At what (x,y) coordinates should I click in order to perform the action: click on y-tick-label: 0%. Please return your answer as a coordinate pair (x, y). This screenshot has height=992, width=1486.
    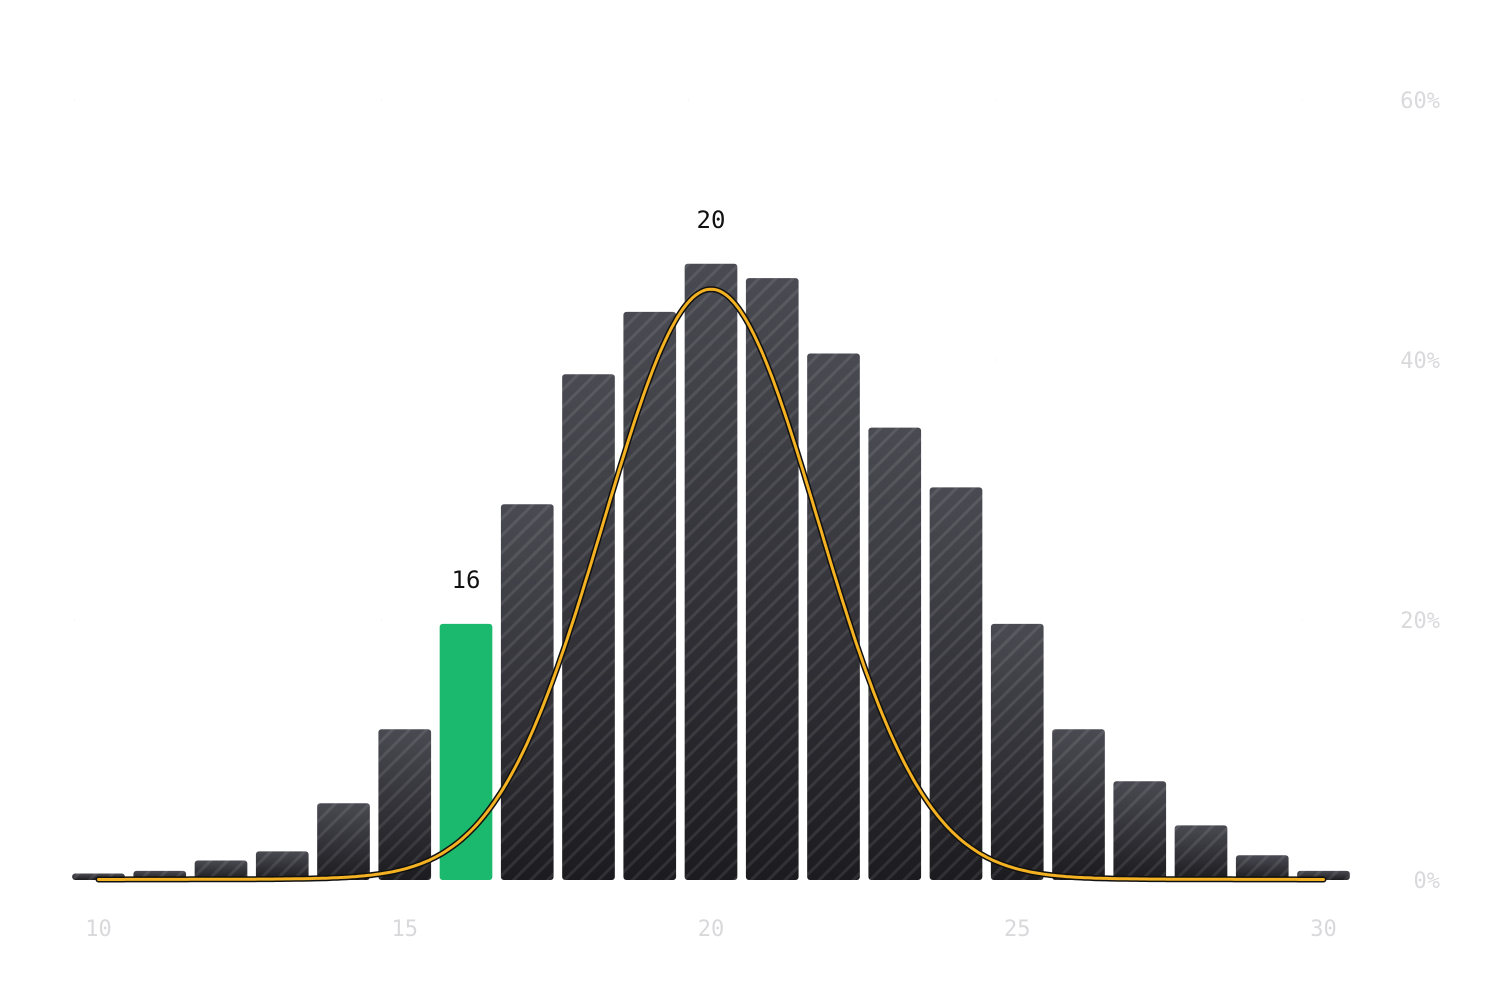
    Looking at the image, I should click on (1427, 881).